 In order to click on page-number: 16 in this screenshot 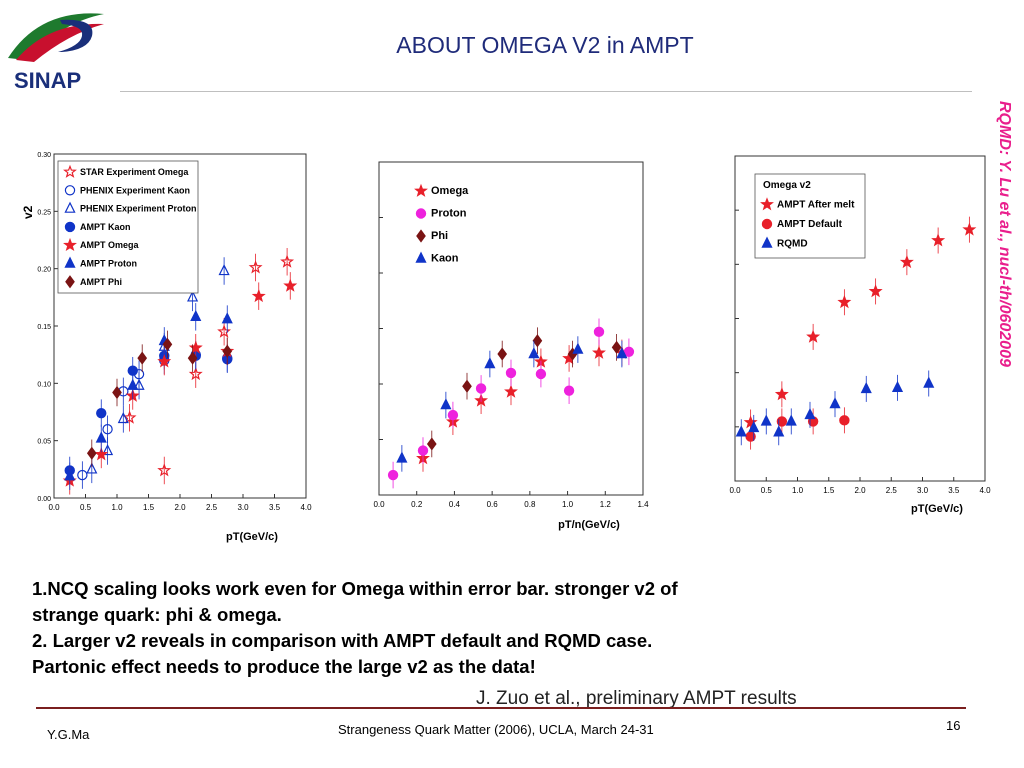, I will do `click(953, 725)`.